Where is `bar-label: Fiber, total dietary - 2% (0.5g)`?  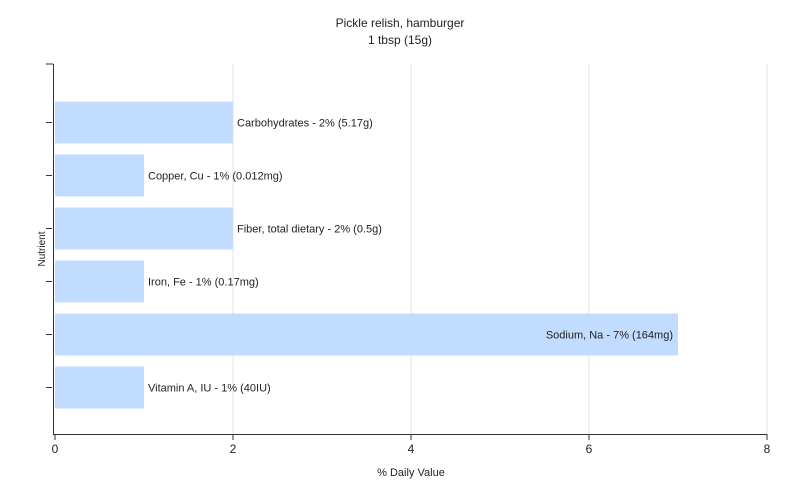 bar-label: Fiber, total dietary - 2% (0.5g) is located at coordinates (309, 230).